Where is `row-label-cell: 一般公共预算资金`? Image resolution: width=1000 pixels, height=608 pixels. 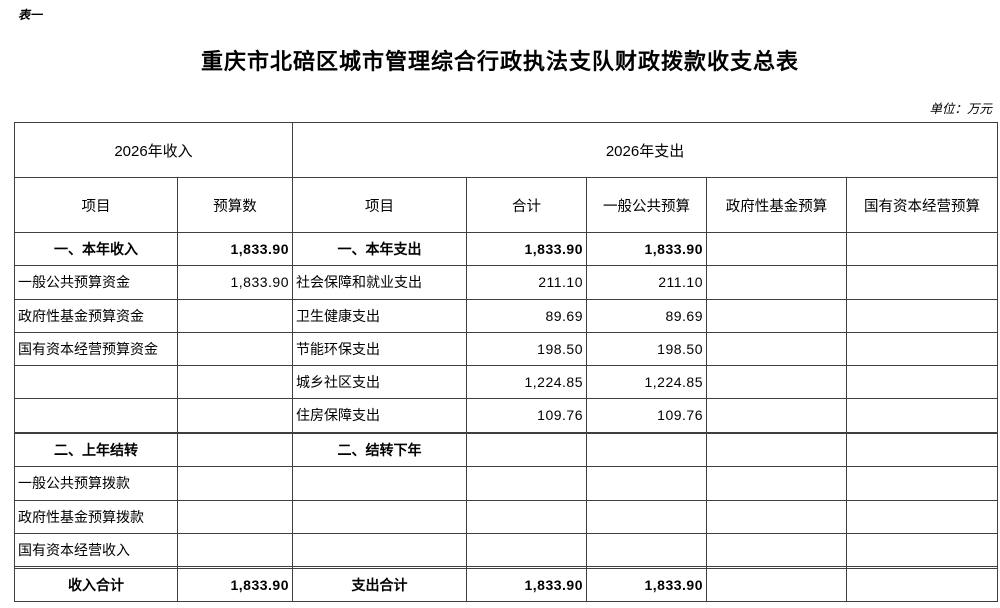 row-label-cell: 一般公共预算资金 is located at coordinates (96, 282).